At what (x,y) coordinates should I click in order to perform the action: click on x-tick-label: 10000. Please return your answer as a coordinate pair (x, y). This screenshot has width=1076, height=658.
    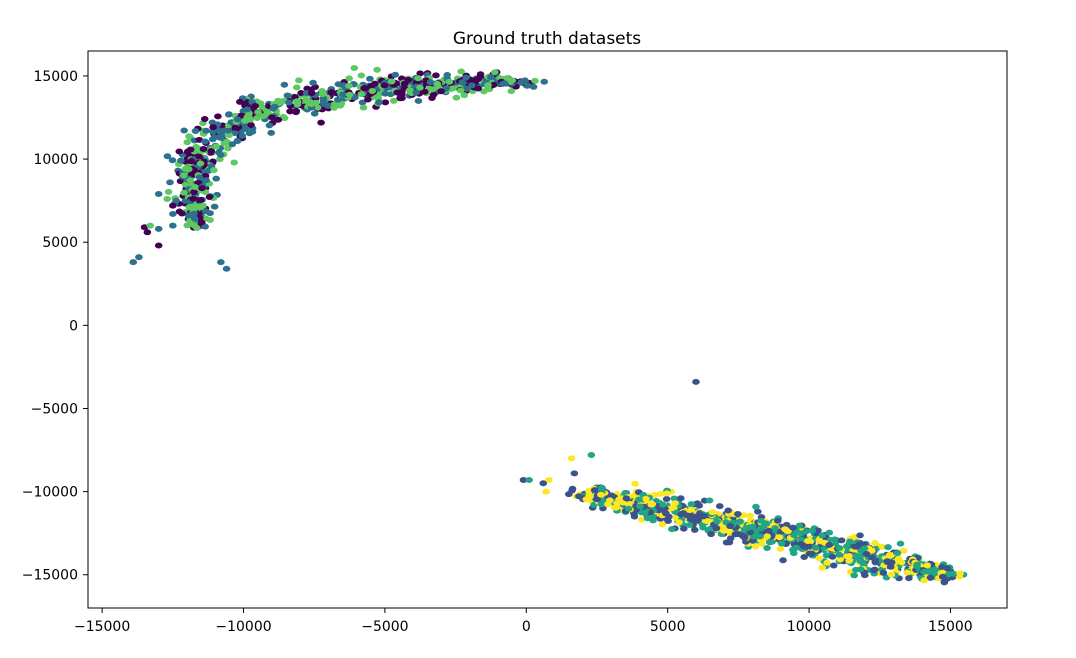
    Looking at the image, I should click on (809, 627).